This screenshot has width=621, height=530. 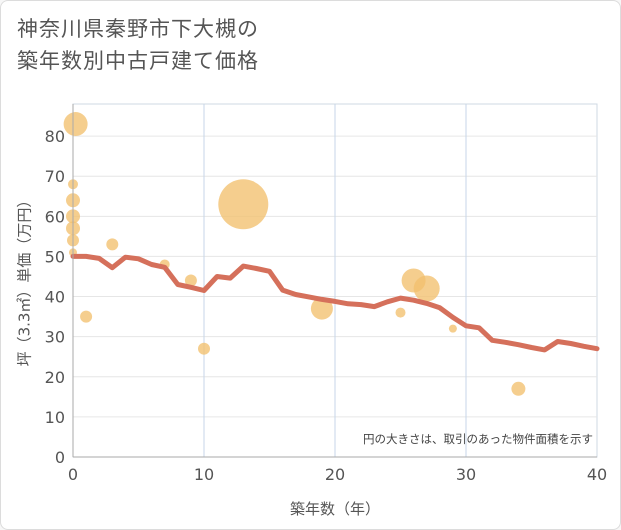 I want to click on size-note: 円の大きさは、取引のあった物件面積を示す, so click(x=478, y=439).